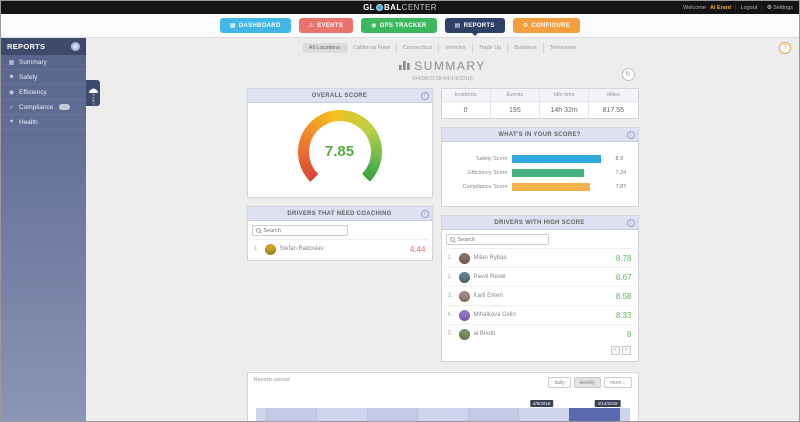 This screenshot has height=422, width=800. I want to click on score-bar-row: Compliance Score 7.87, so click(540, 187).